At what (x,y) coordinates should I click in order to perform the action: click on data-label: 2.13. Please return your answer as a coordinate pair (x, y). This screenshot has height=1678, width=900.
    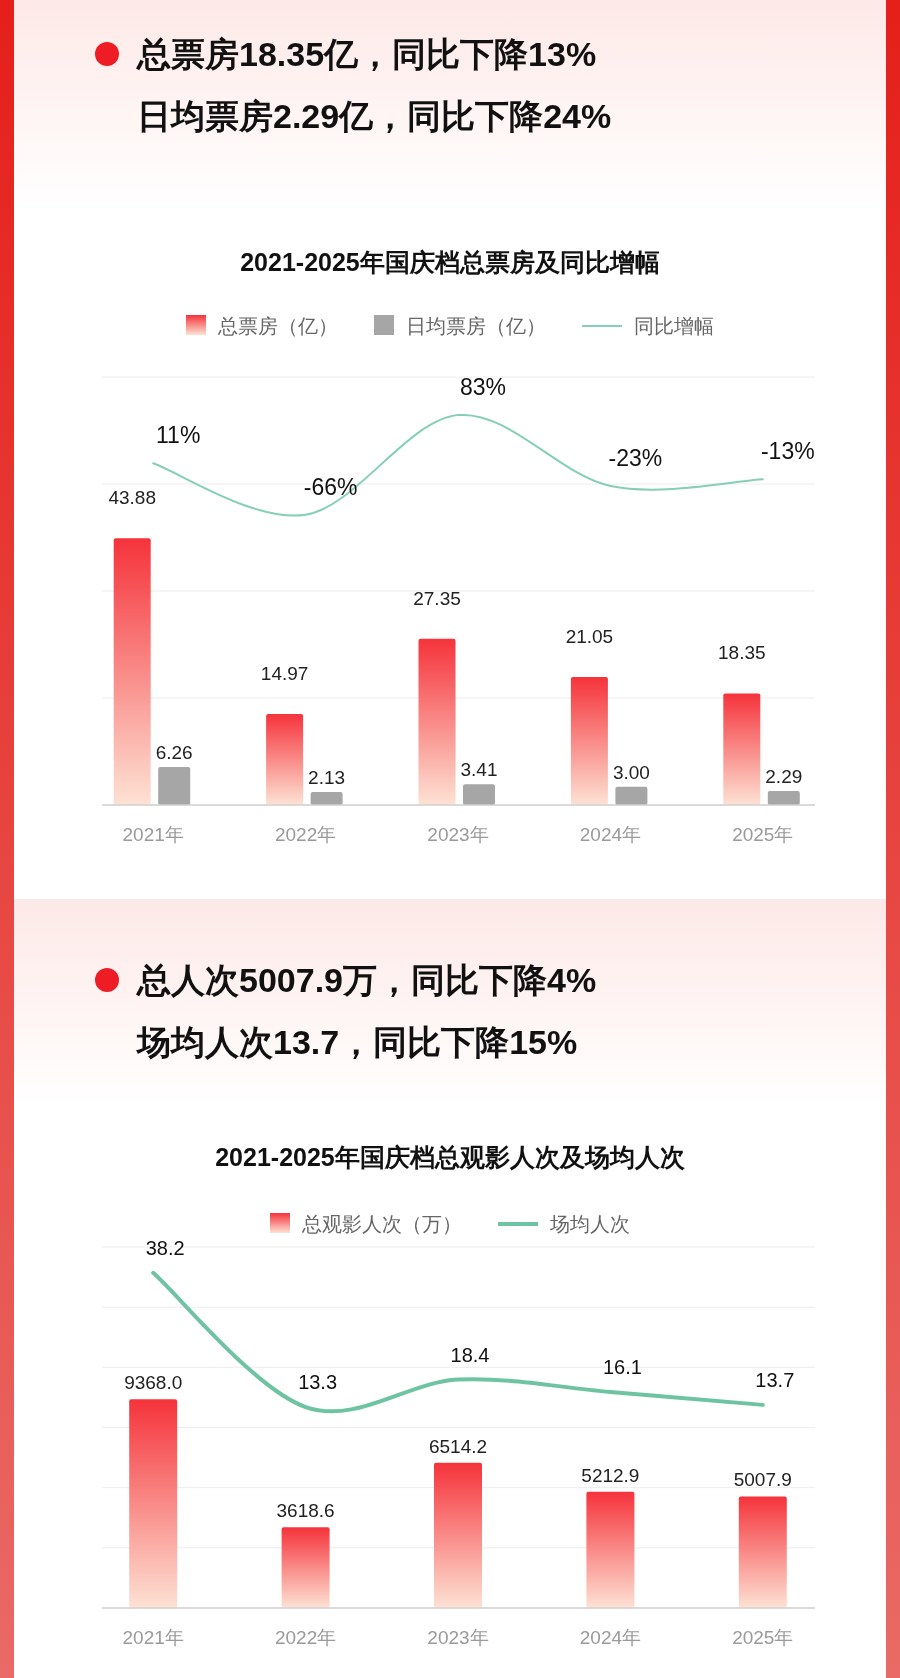
    Looking at the image, I should click on (327, 778).